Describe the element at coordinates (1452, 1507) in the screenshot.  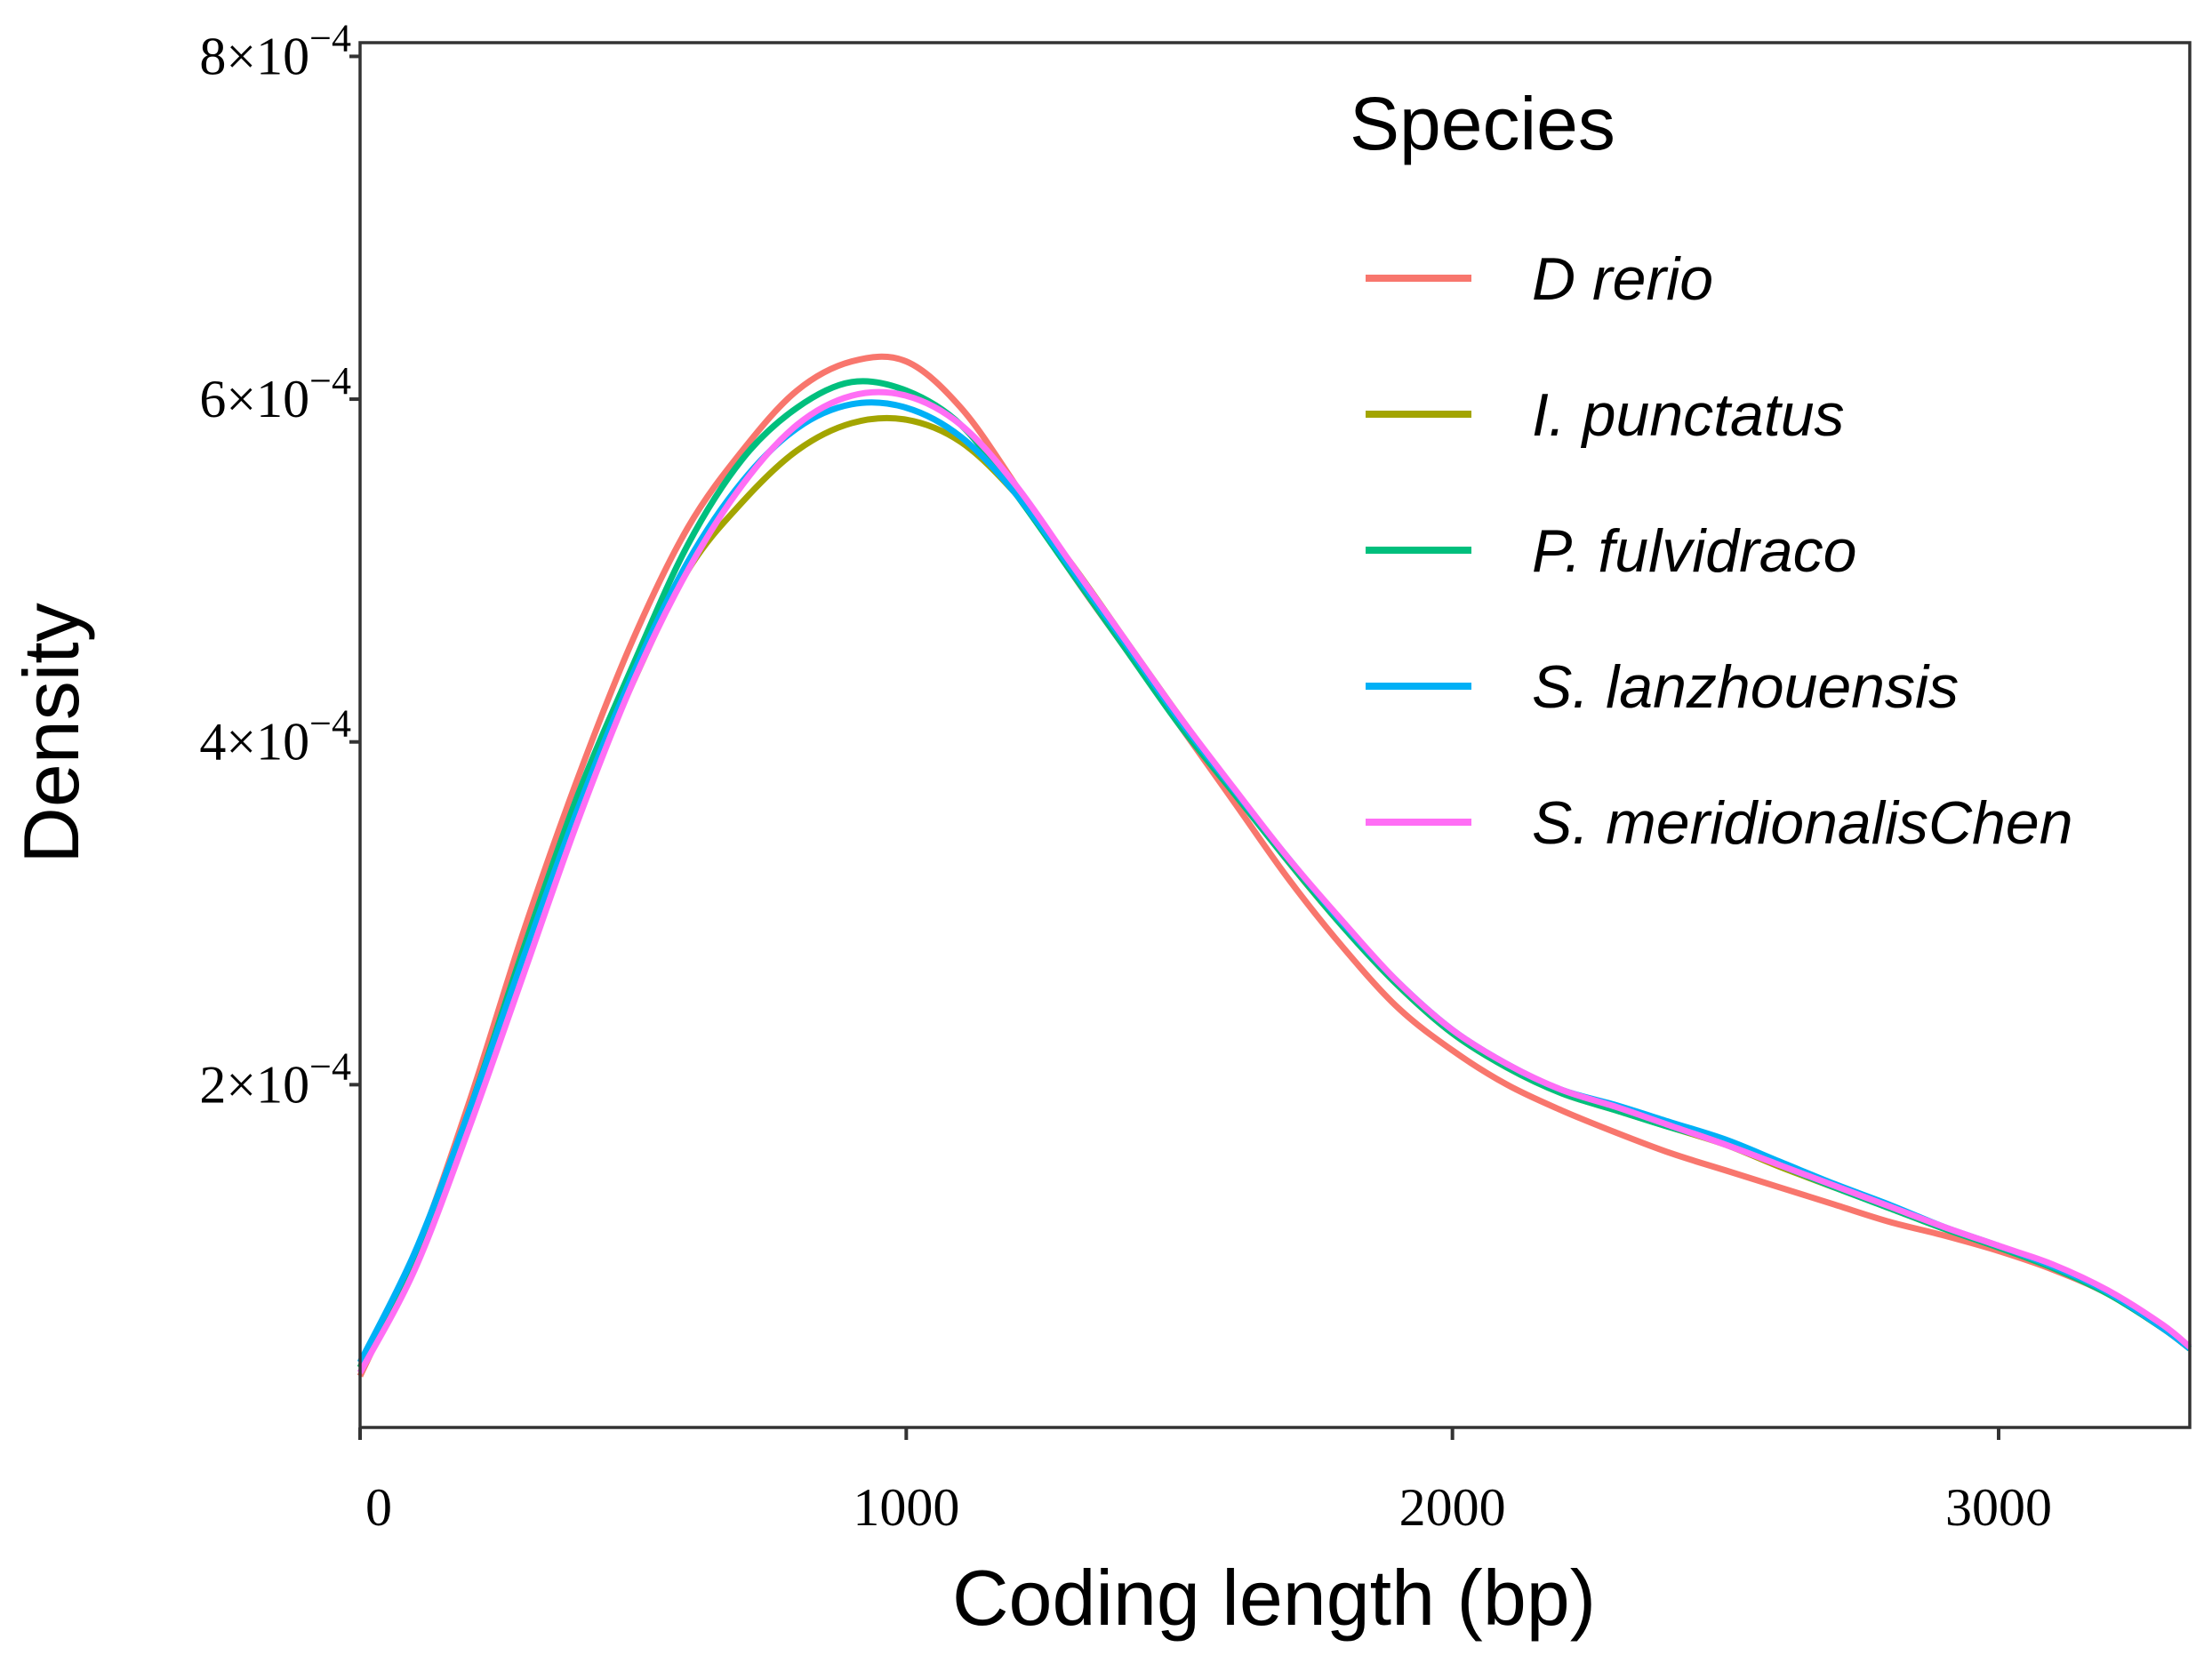
I see `x-tick-label: 2000` at that location.